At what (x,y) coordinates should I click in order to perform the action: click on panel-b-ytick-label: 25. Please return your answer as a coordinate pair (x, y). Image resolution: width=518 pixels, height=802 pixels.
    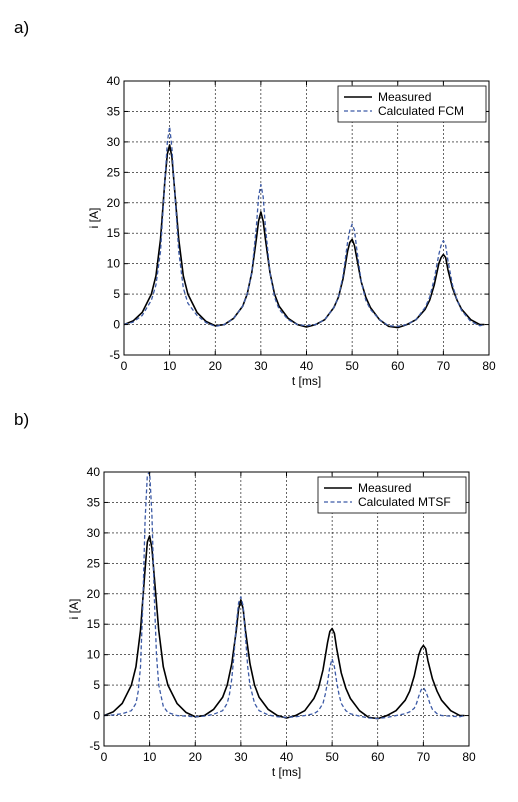
    Looking at the image, I should click on (94, 563).